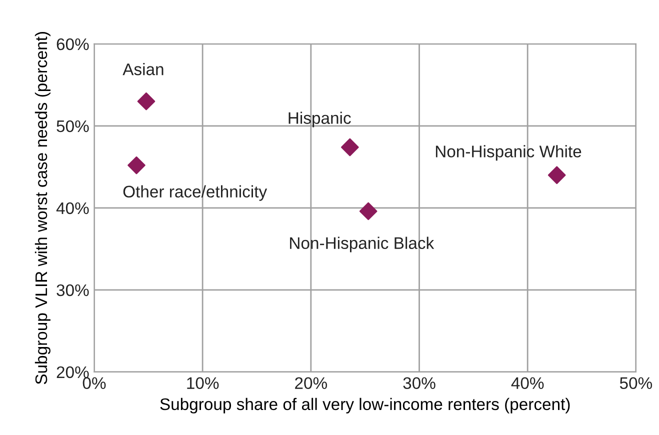 The height and width of the screenshot is (435, 659). What do you see at coordinates (319, 120) in the screenshot?
I see `annotation: Hispanic` at bounding box center [319, 120].